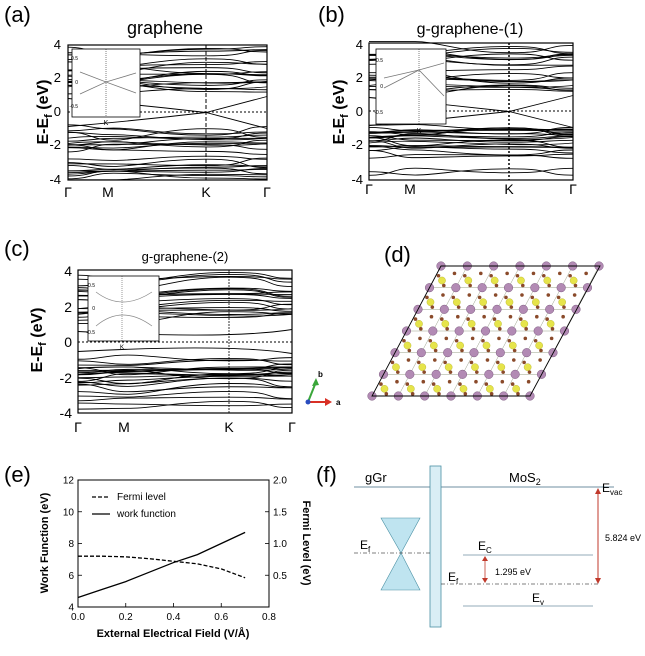 Image resolution: width=645 pixels, height=656 pixels. Describe the element at coordinates (269, 617) in the screenshot. I see `chart-x-tick-label: 0.8` at that location.